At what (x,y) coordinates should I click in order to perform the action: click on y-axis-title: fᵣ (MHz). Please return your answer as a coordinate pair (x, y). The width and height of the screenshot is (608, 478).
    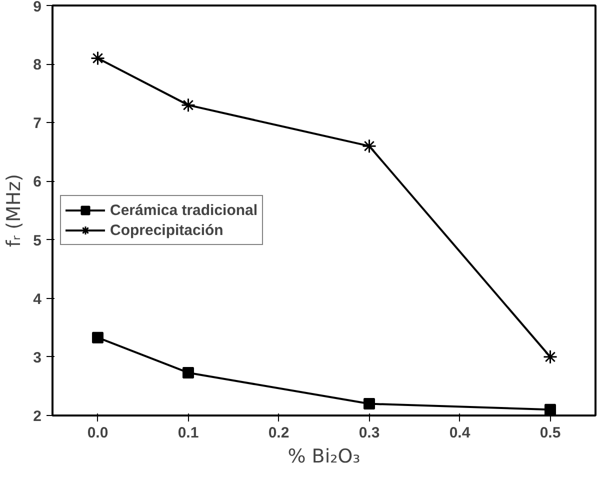
    Looking at the image, I should click on (14, 211).